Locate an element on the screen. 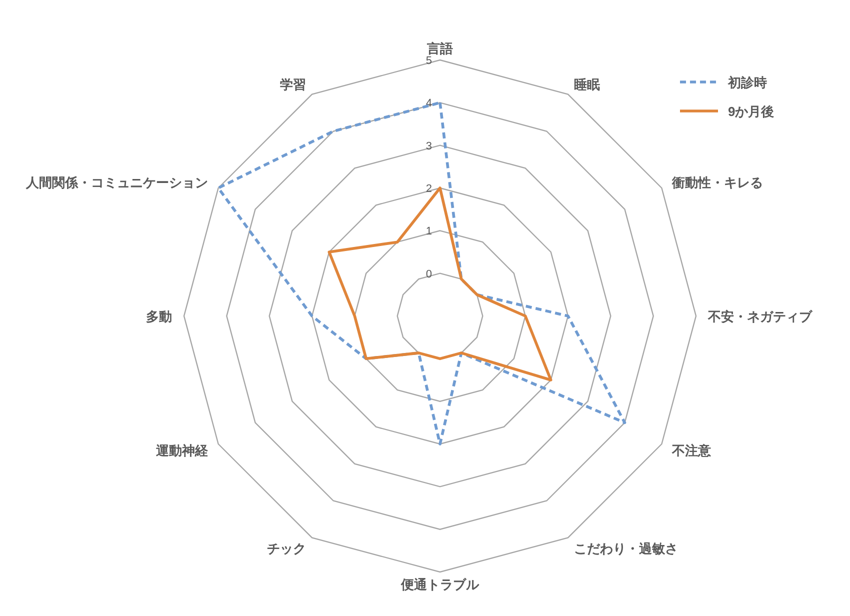 Image resolution: width=850 pixels, height=616 pixels. spoke-label: 言語 is located at coordinates (439, 48).